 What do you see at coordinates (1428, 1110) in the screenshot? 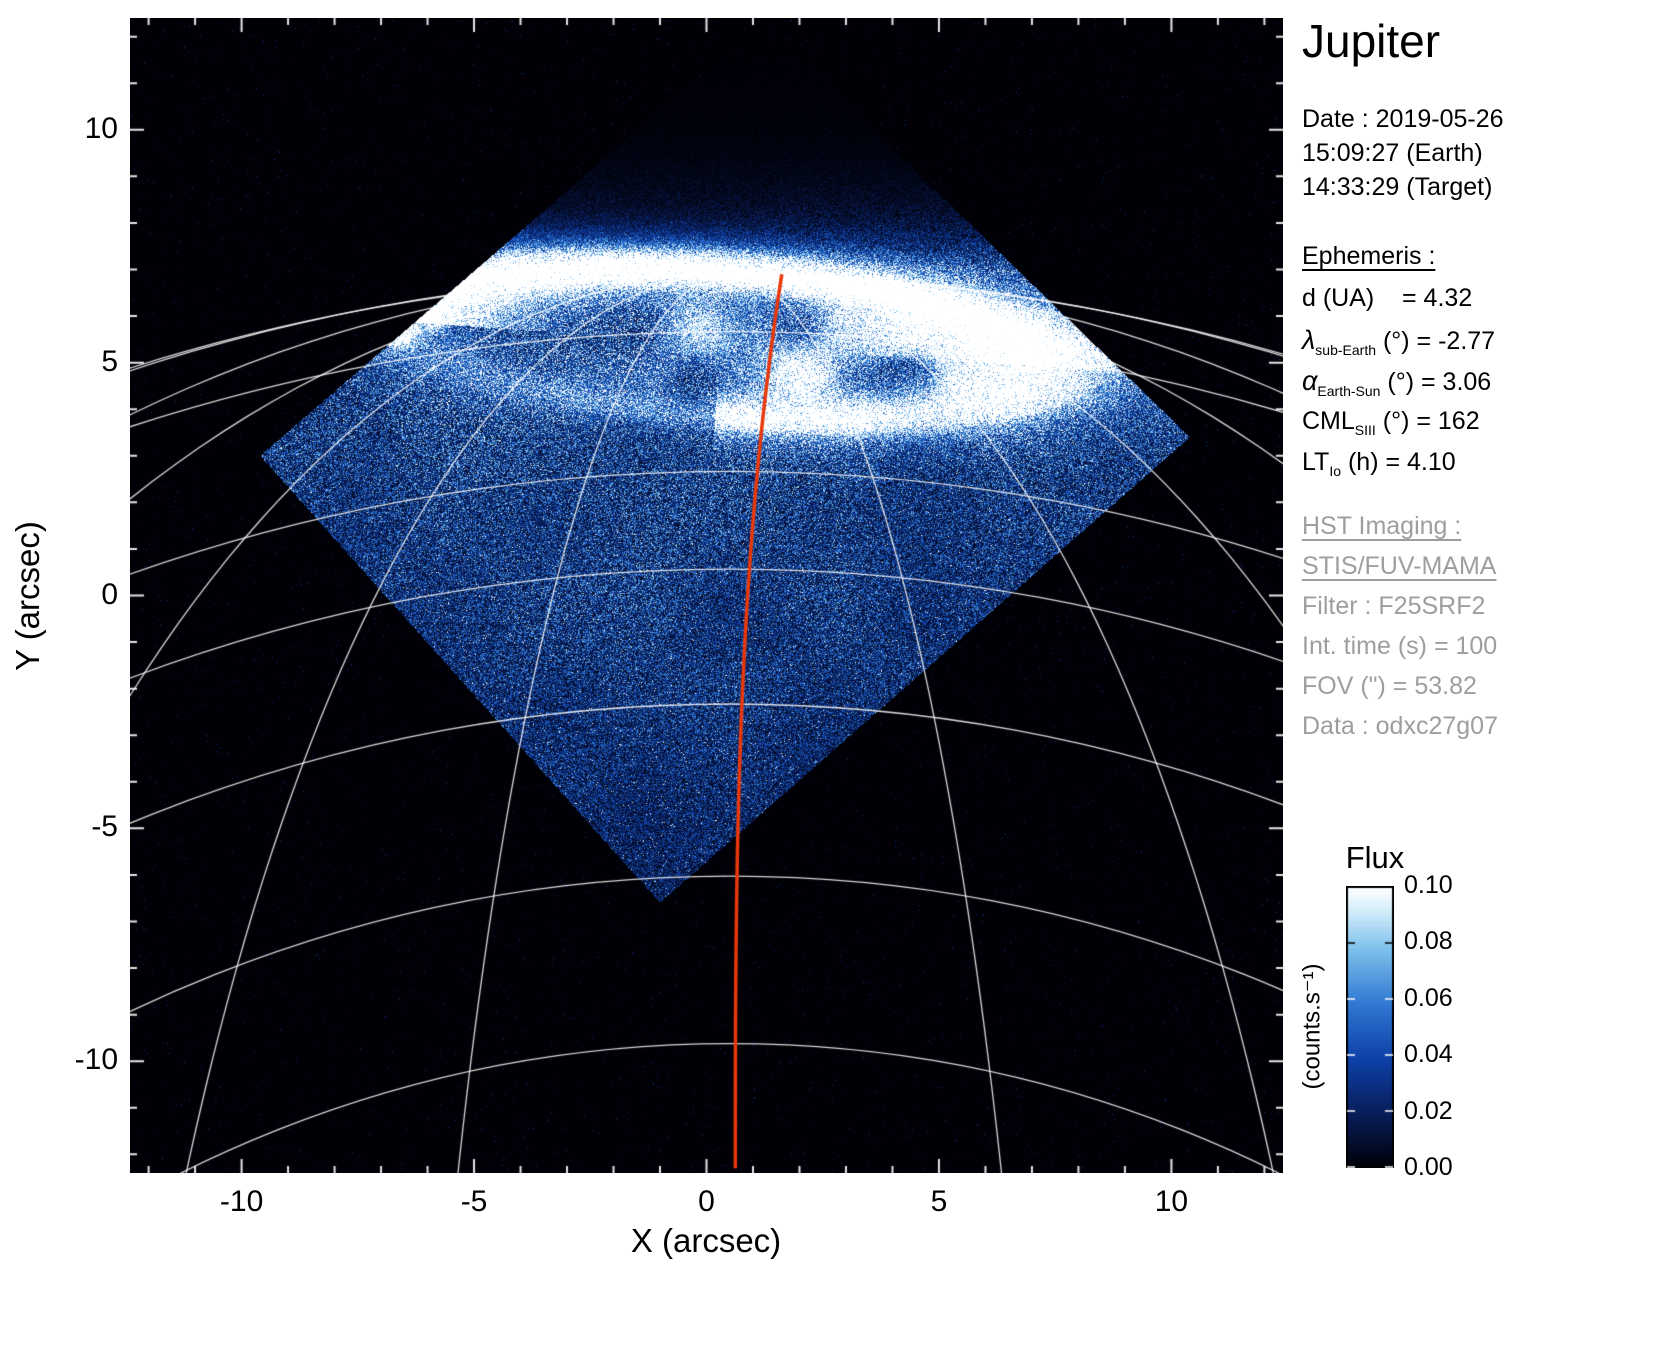
I see `colorbar-tick-label: 0.02` at bounding box center [1428, 1110].